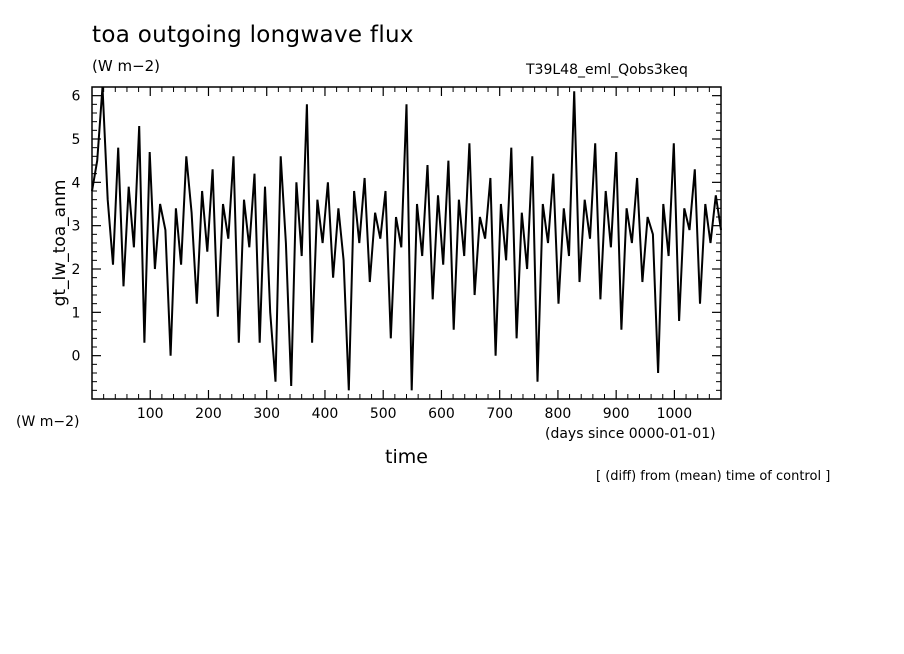 The width and height of the screenshot is (904, 654). Describe the element at coordinates (607, 70) in the screenshot. I see `run-name-label: T39L48_eml_Qobs3keq` at that location.